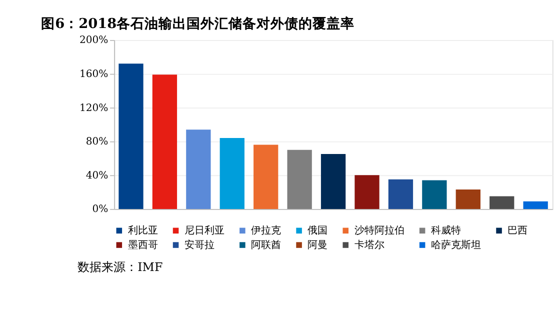 The width and height of the screenshot is (557, 333). What do you see at coordinates (455, 244) in the screenshot?
I see `legend-label: 哈萨克斯坦` at bounding box center [455, 244].